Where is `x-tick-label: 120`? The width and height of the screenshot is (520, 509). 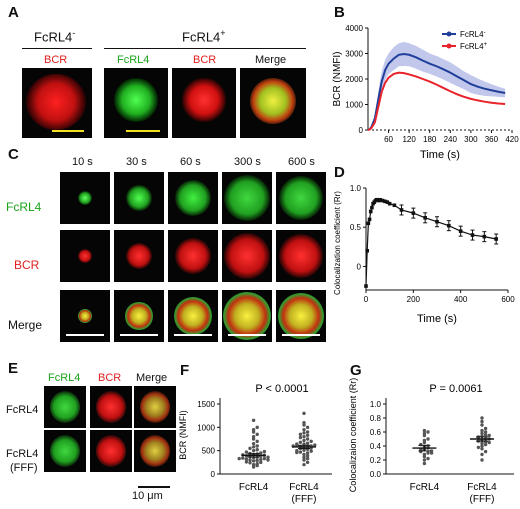
x-tick-label: 120 is located at coordinates (409, 139).